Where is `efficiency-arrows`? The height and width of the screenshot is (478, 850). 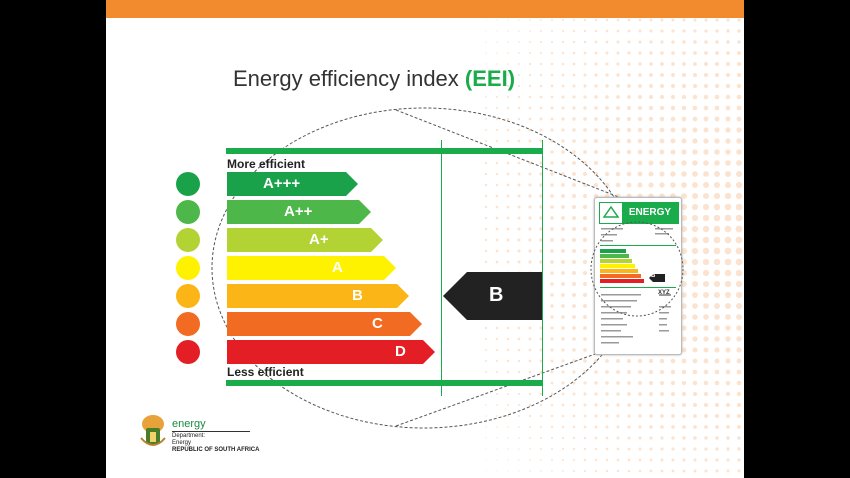
efficiency-arrows is located at coordinates (384, 268).